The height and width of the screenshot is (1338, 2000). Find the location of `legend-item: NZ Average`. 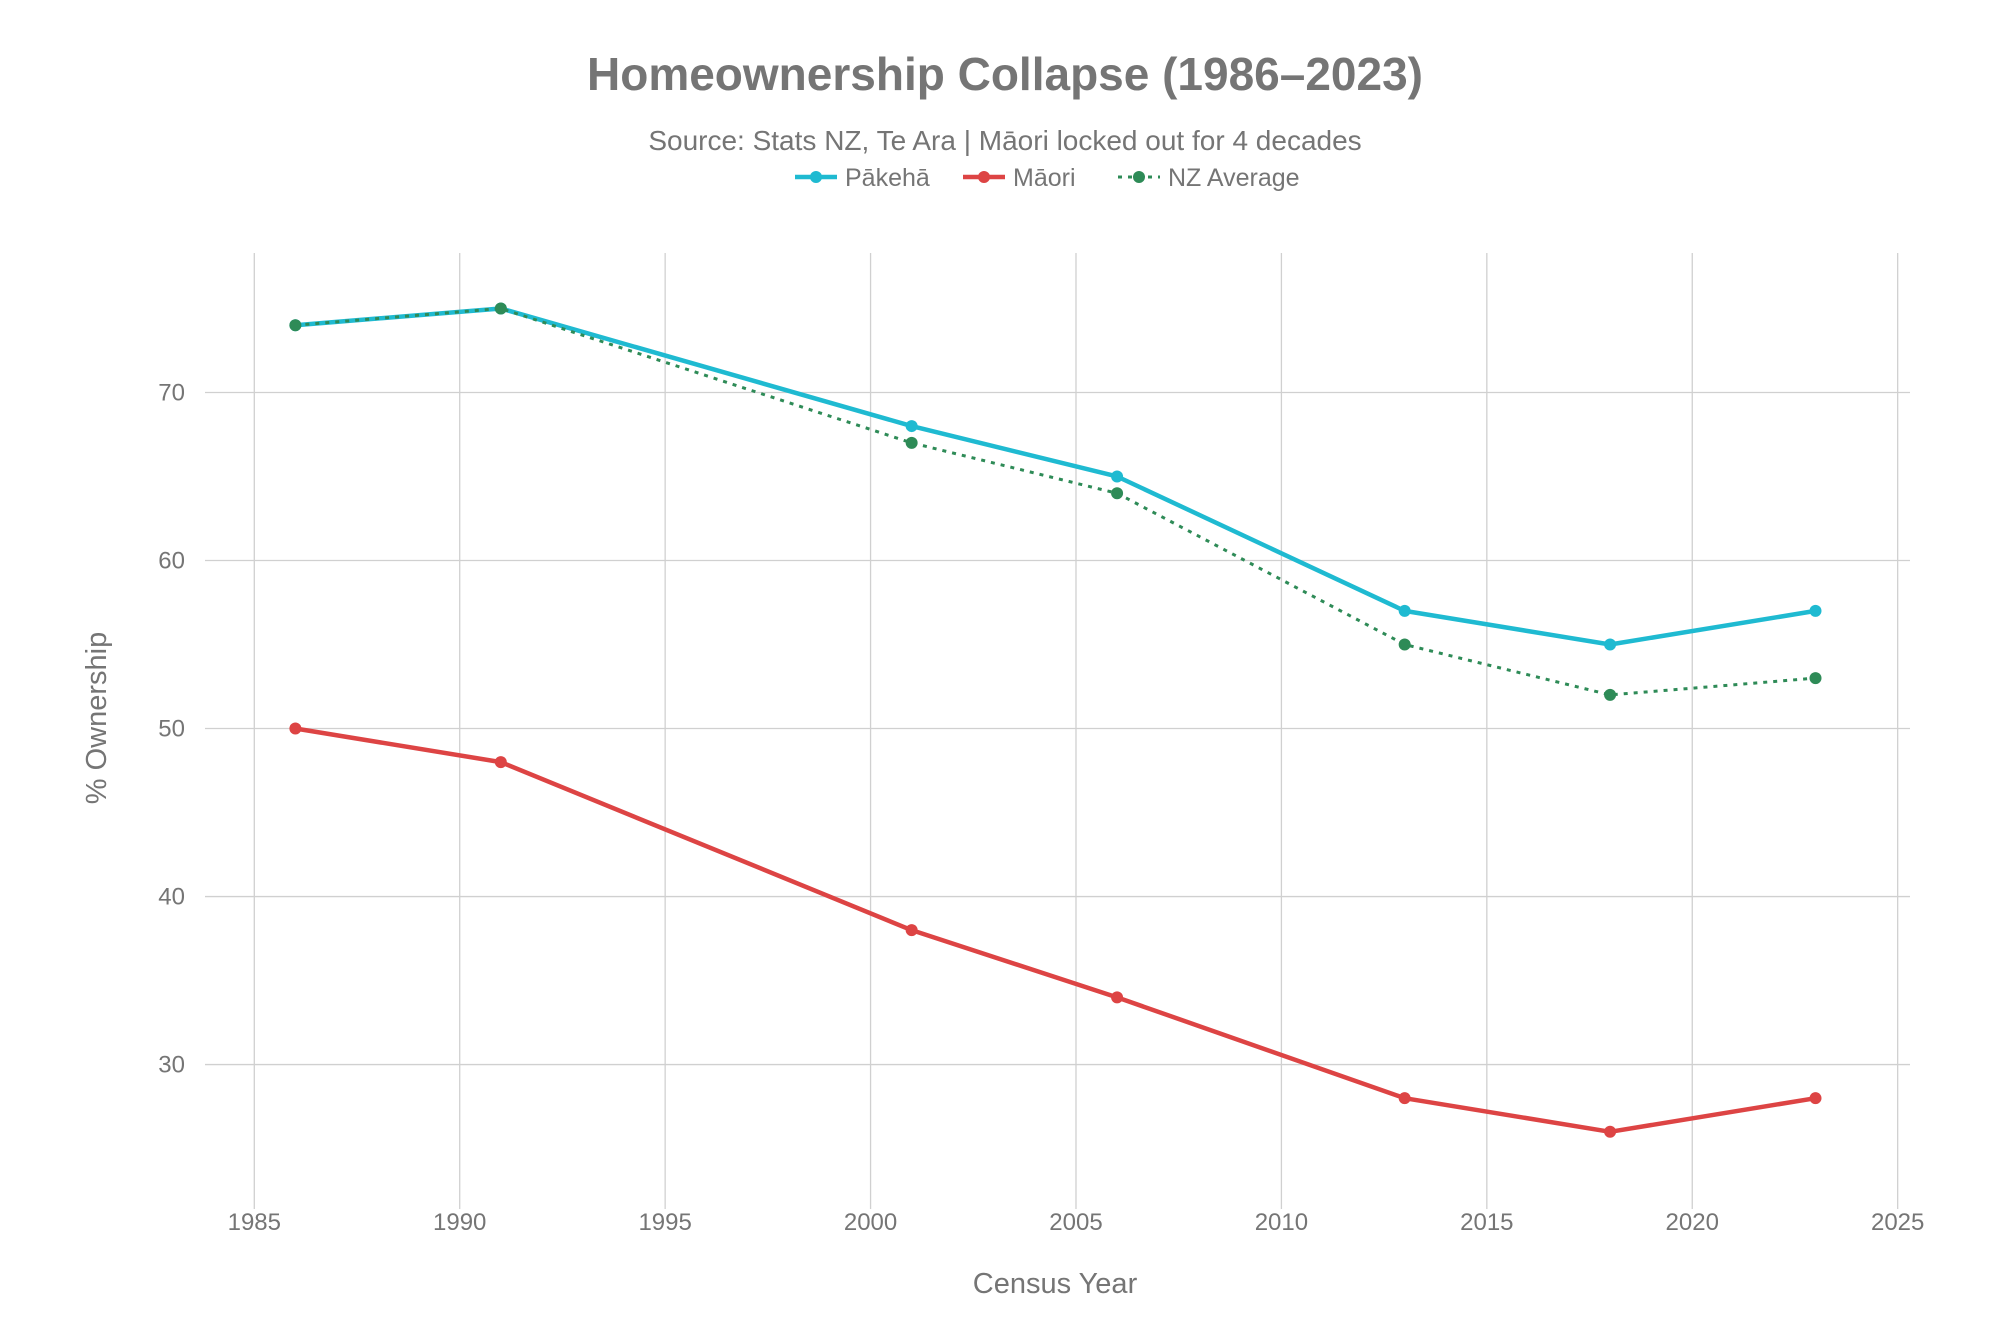

legend-item: NZ Average is located at coordinates (1209, 178).